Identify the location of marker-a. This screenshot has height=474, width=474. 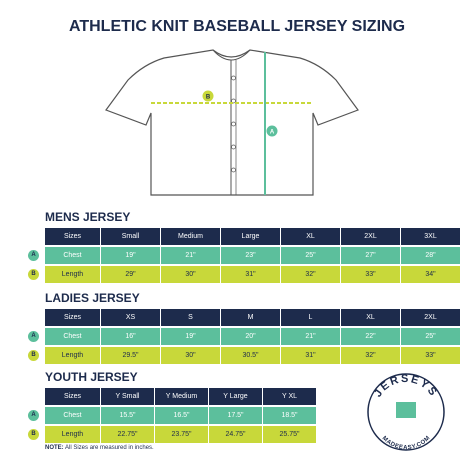
(272, 131).